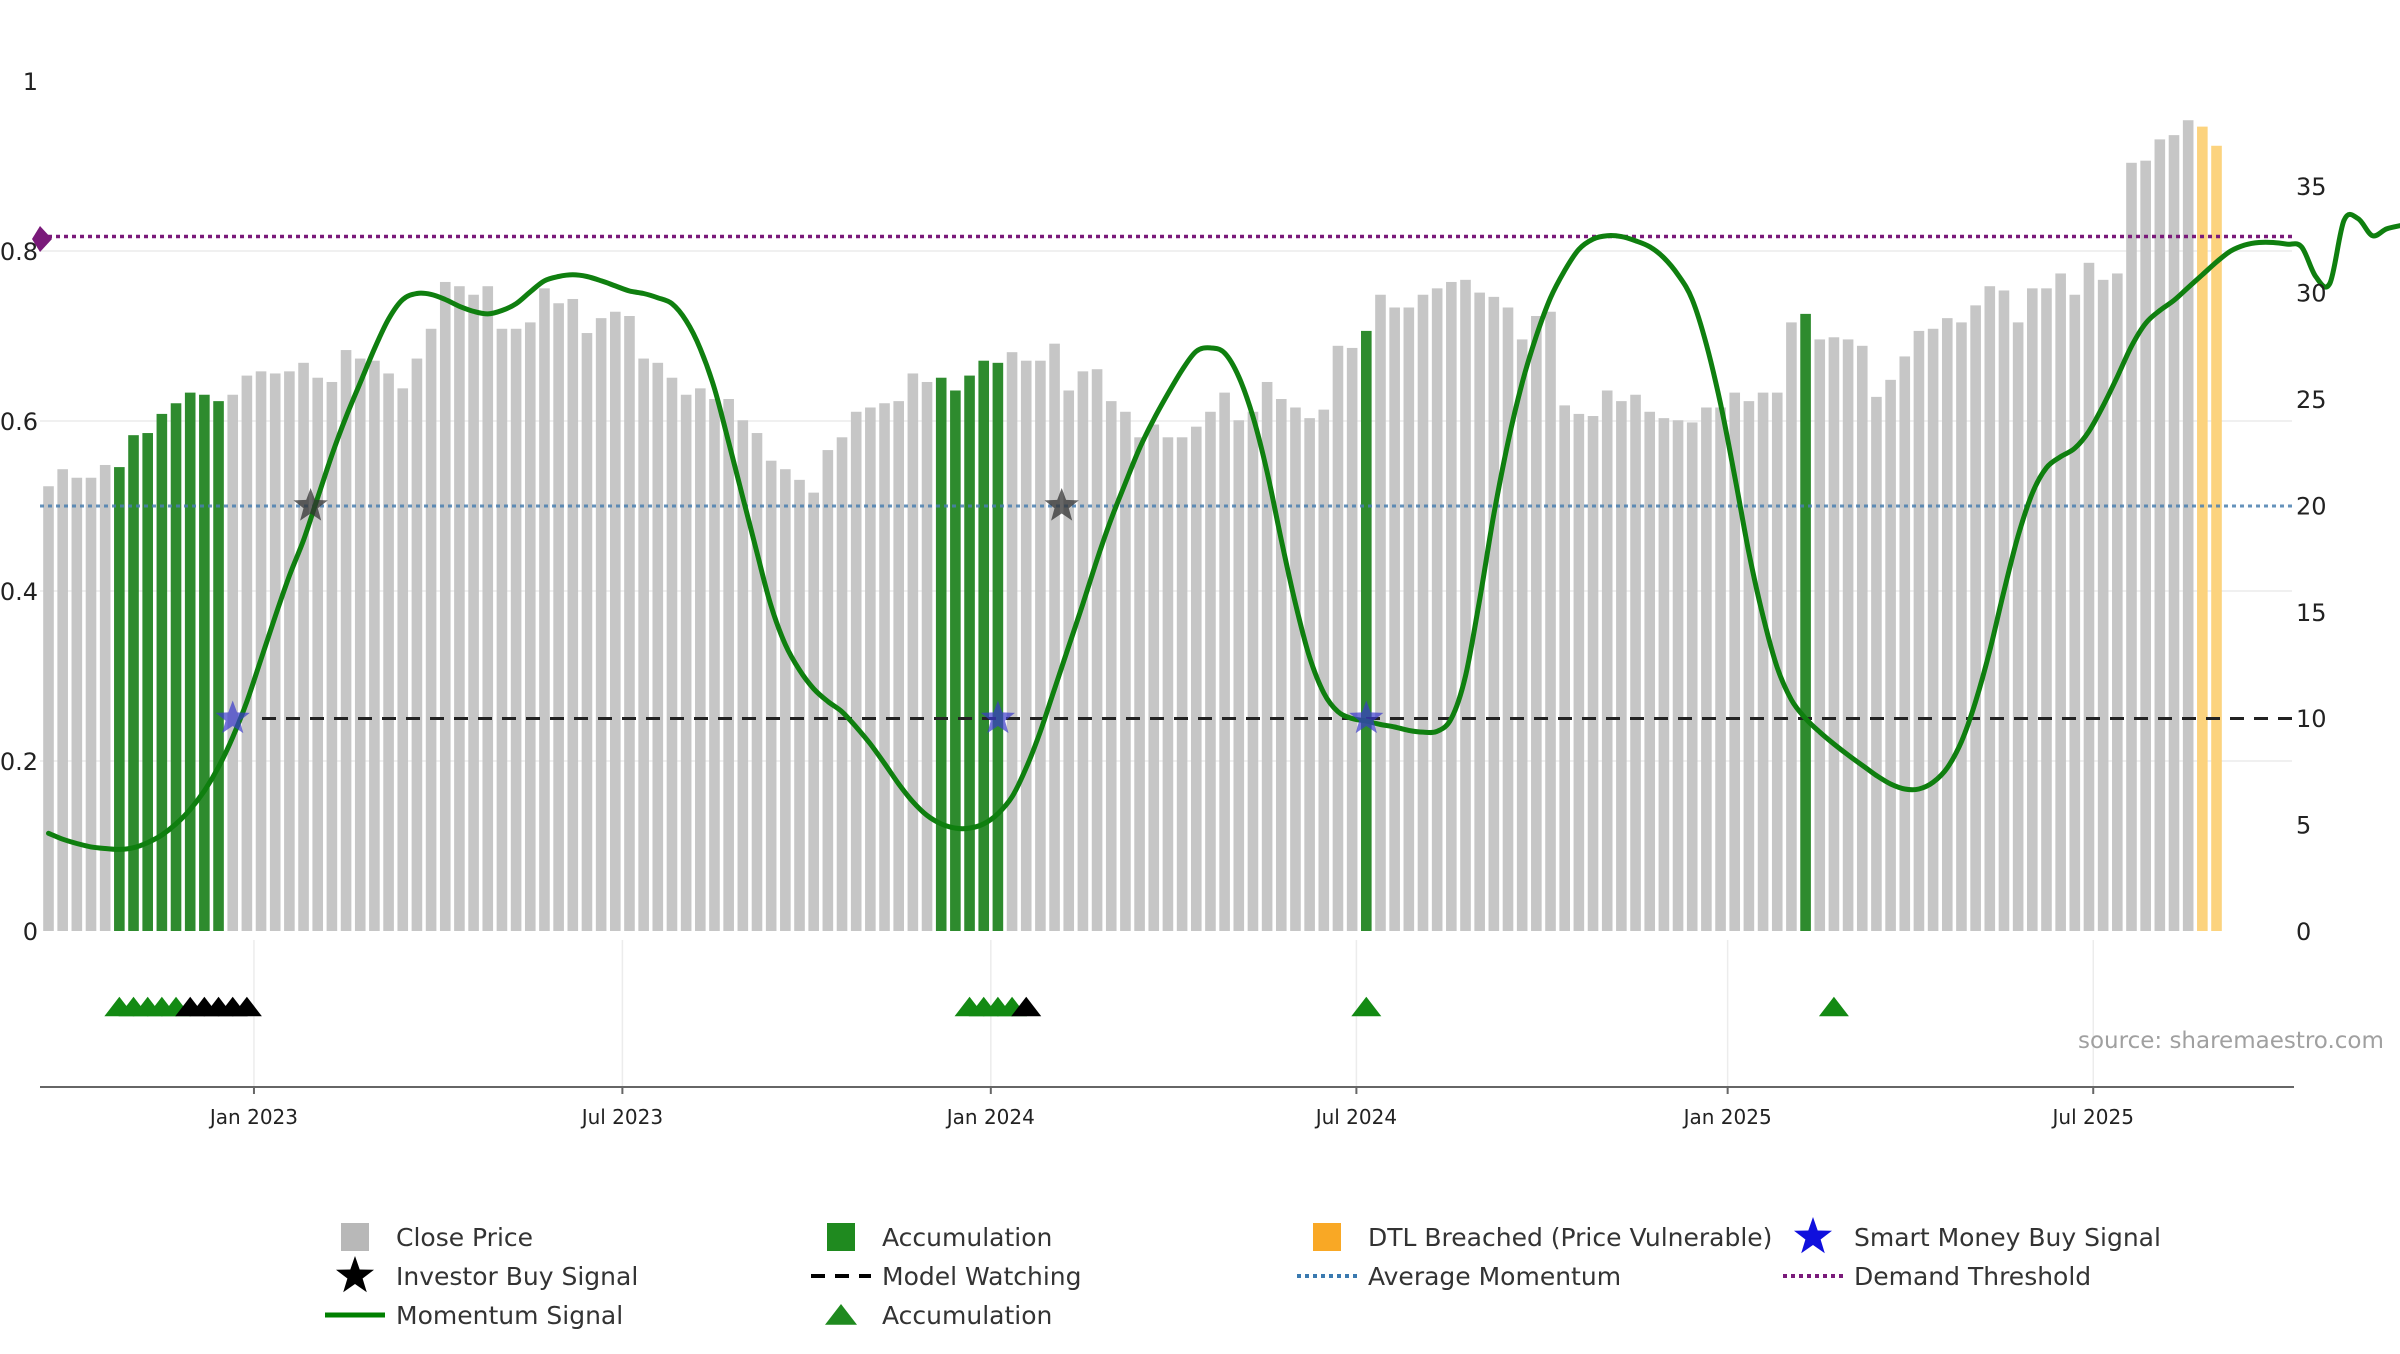  What do you see at coordinates (982, 1276) in the screenshot?
I see `legend-label: Model Watching` at bounding box center [982, 1276].